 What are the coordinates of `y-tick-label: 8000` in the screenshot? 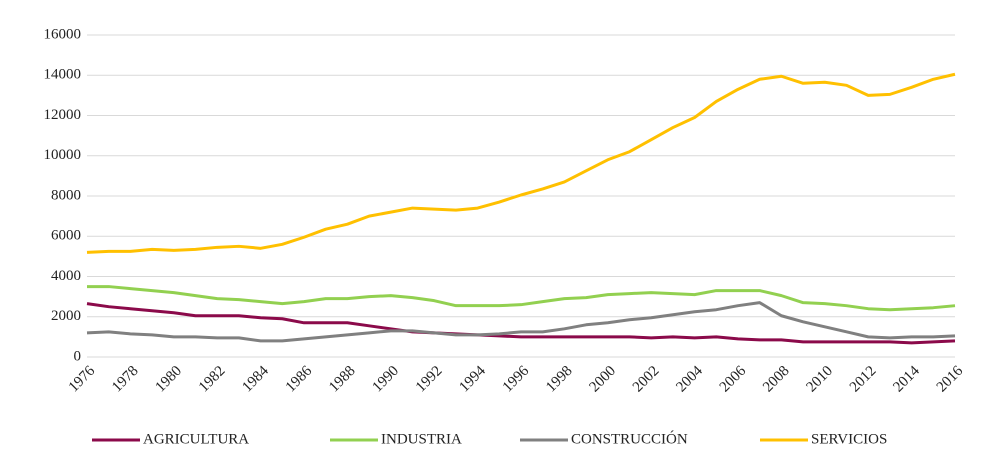 It's located at (66, 195).